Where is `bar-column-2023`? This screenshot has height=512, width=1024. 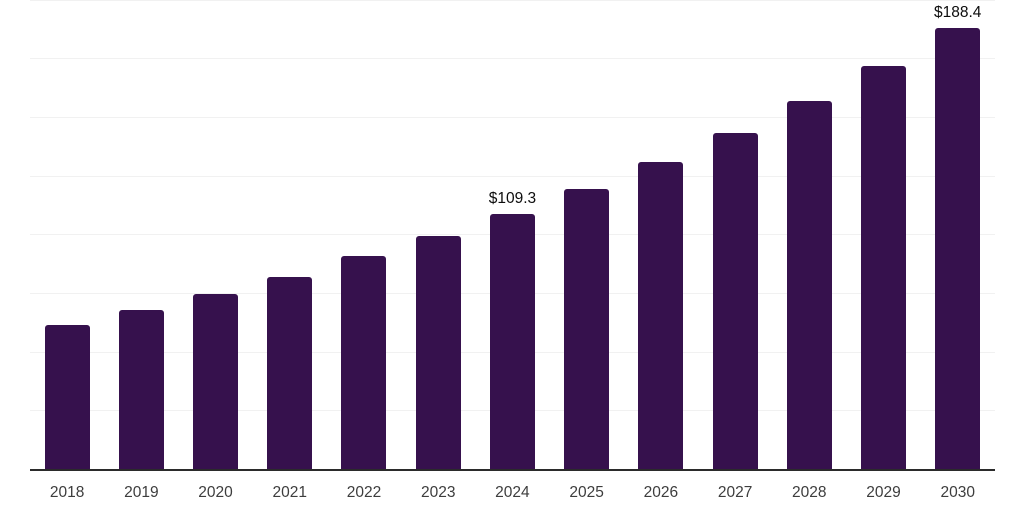 bar-column-2023 is located at coordinates (438, 235).